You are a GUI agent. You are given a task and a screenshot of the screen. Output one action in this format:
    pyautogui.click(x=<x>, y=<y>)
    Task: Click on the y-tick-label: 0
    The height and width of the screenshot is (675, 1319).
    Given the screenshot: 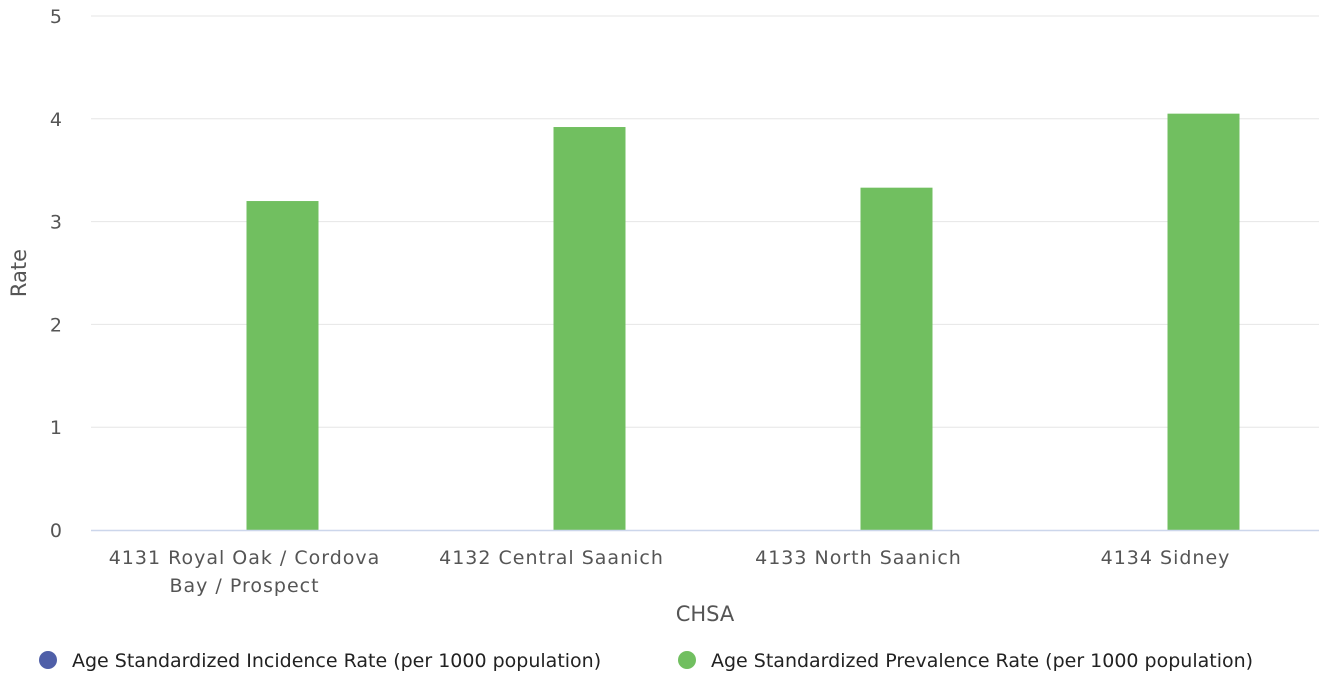 What is the action you would take?
    pyautogui.click(x=56, y=531)
    